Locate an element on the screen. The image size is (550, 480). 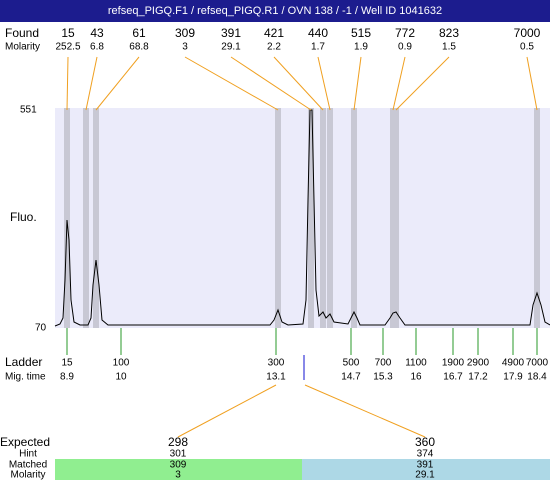
ladder-time: 10 is located at coordinates (121, 377).